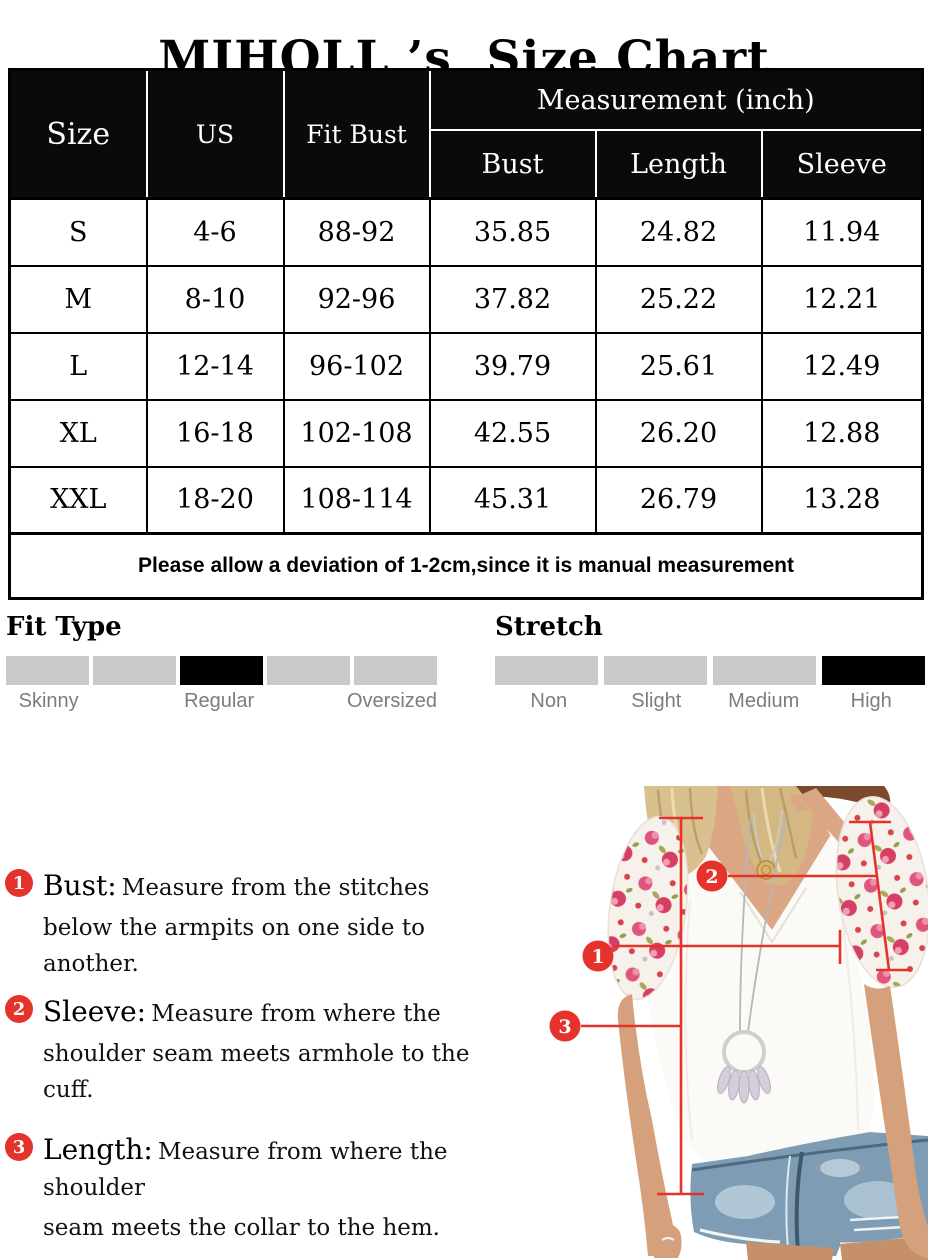 Image resolution: width=928 pixels, height=1260 pixels. Describe the element at coordinates (64, 627) in the screenshot. I see `fit-type-title: Fit Type` at that location.